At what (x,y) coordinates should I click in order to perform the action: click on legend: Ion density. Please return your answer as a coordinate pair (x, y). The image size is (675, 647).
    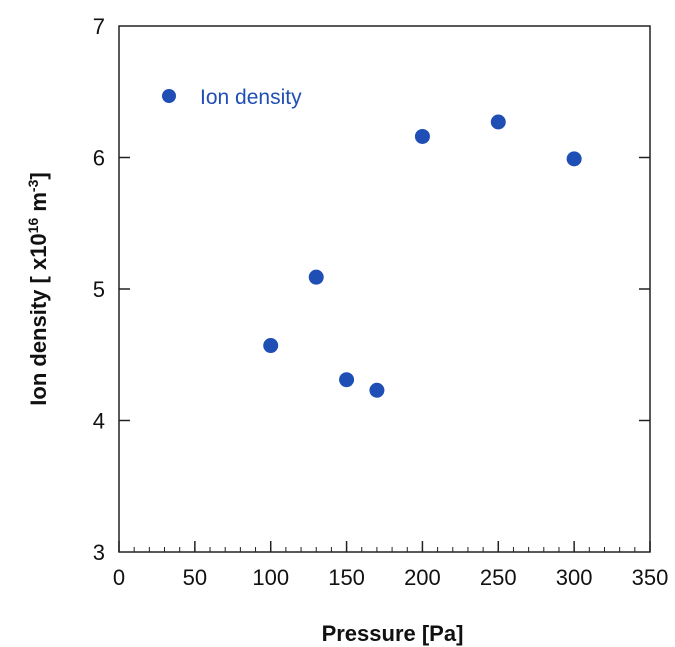
    Looking at the image, I should click on (232, 97).